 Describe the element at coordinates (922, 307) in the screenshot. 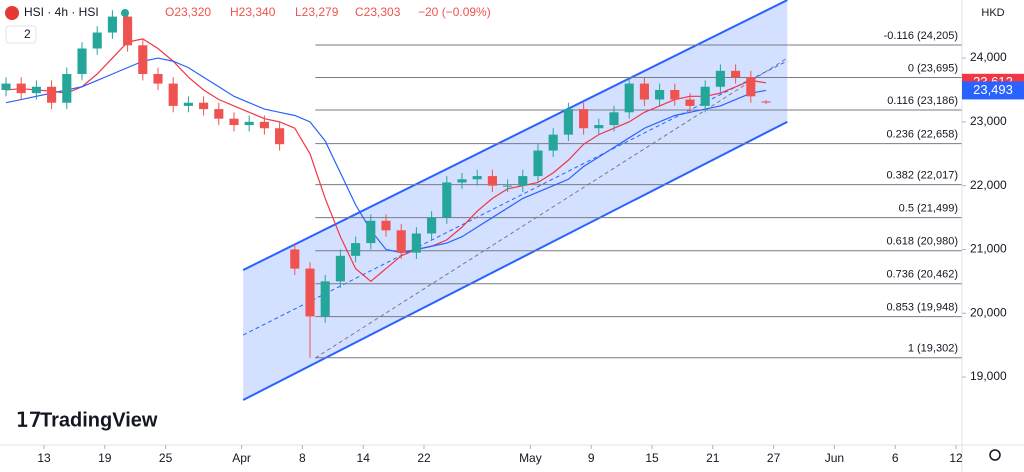

I see `fib-label: 0.853 (19,948)` at that location.